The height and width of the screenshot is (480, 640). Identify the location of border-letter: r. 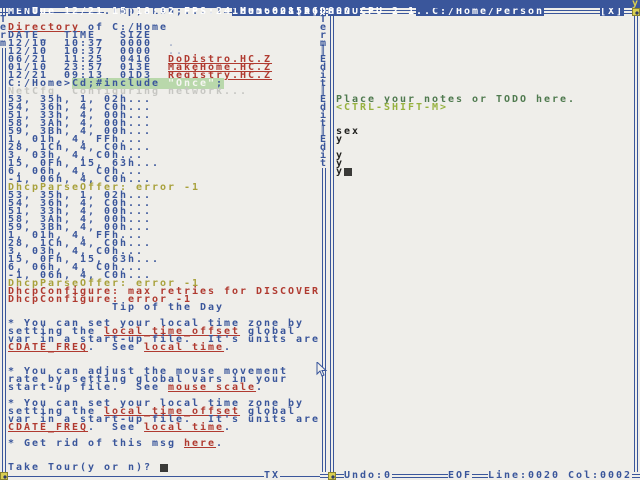
(4, 35).